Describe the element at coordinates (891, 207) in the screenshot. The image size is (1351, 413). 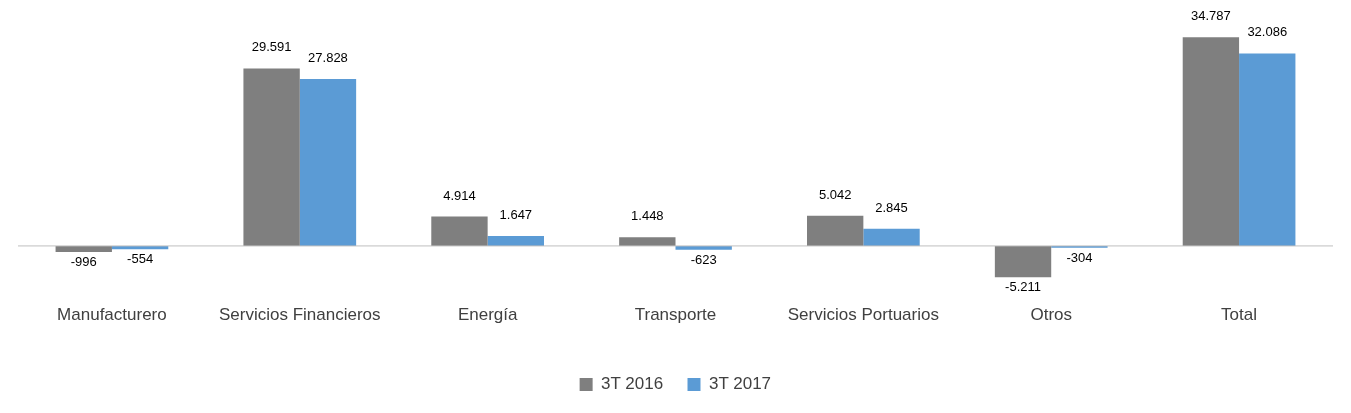
I see `data-label: 2.845` at that location.